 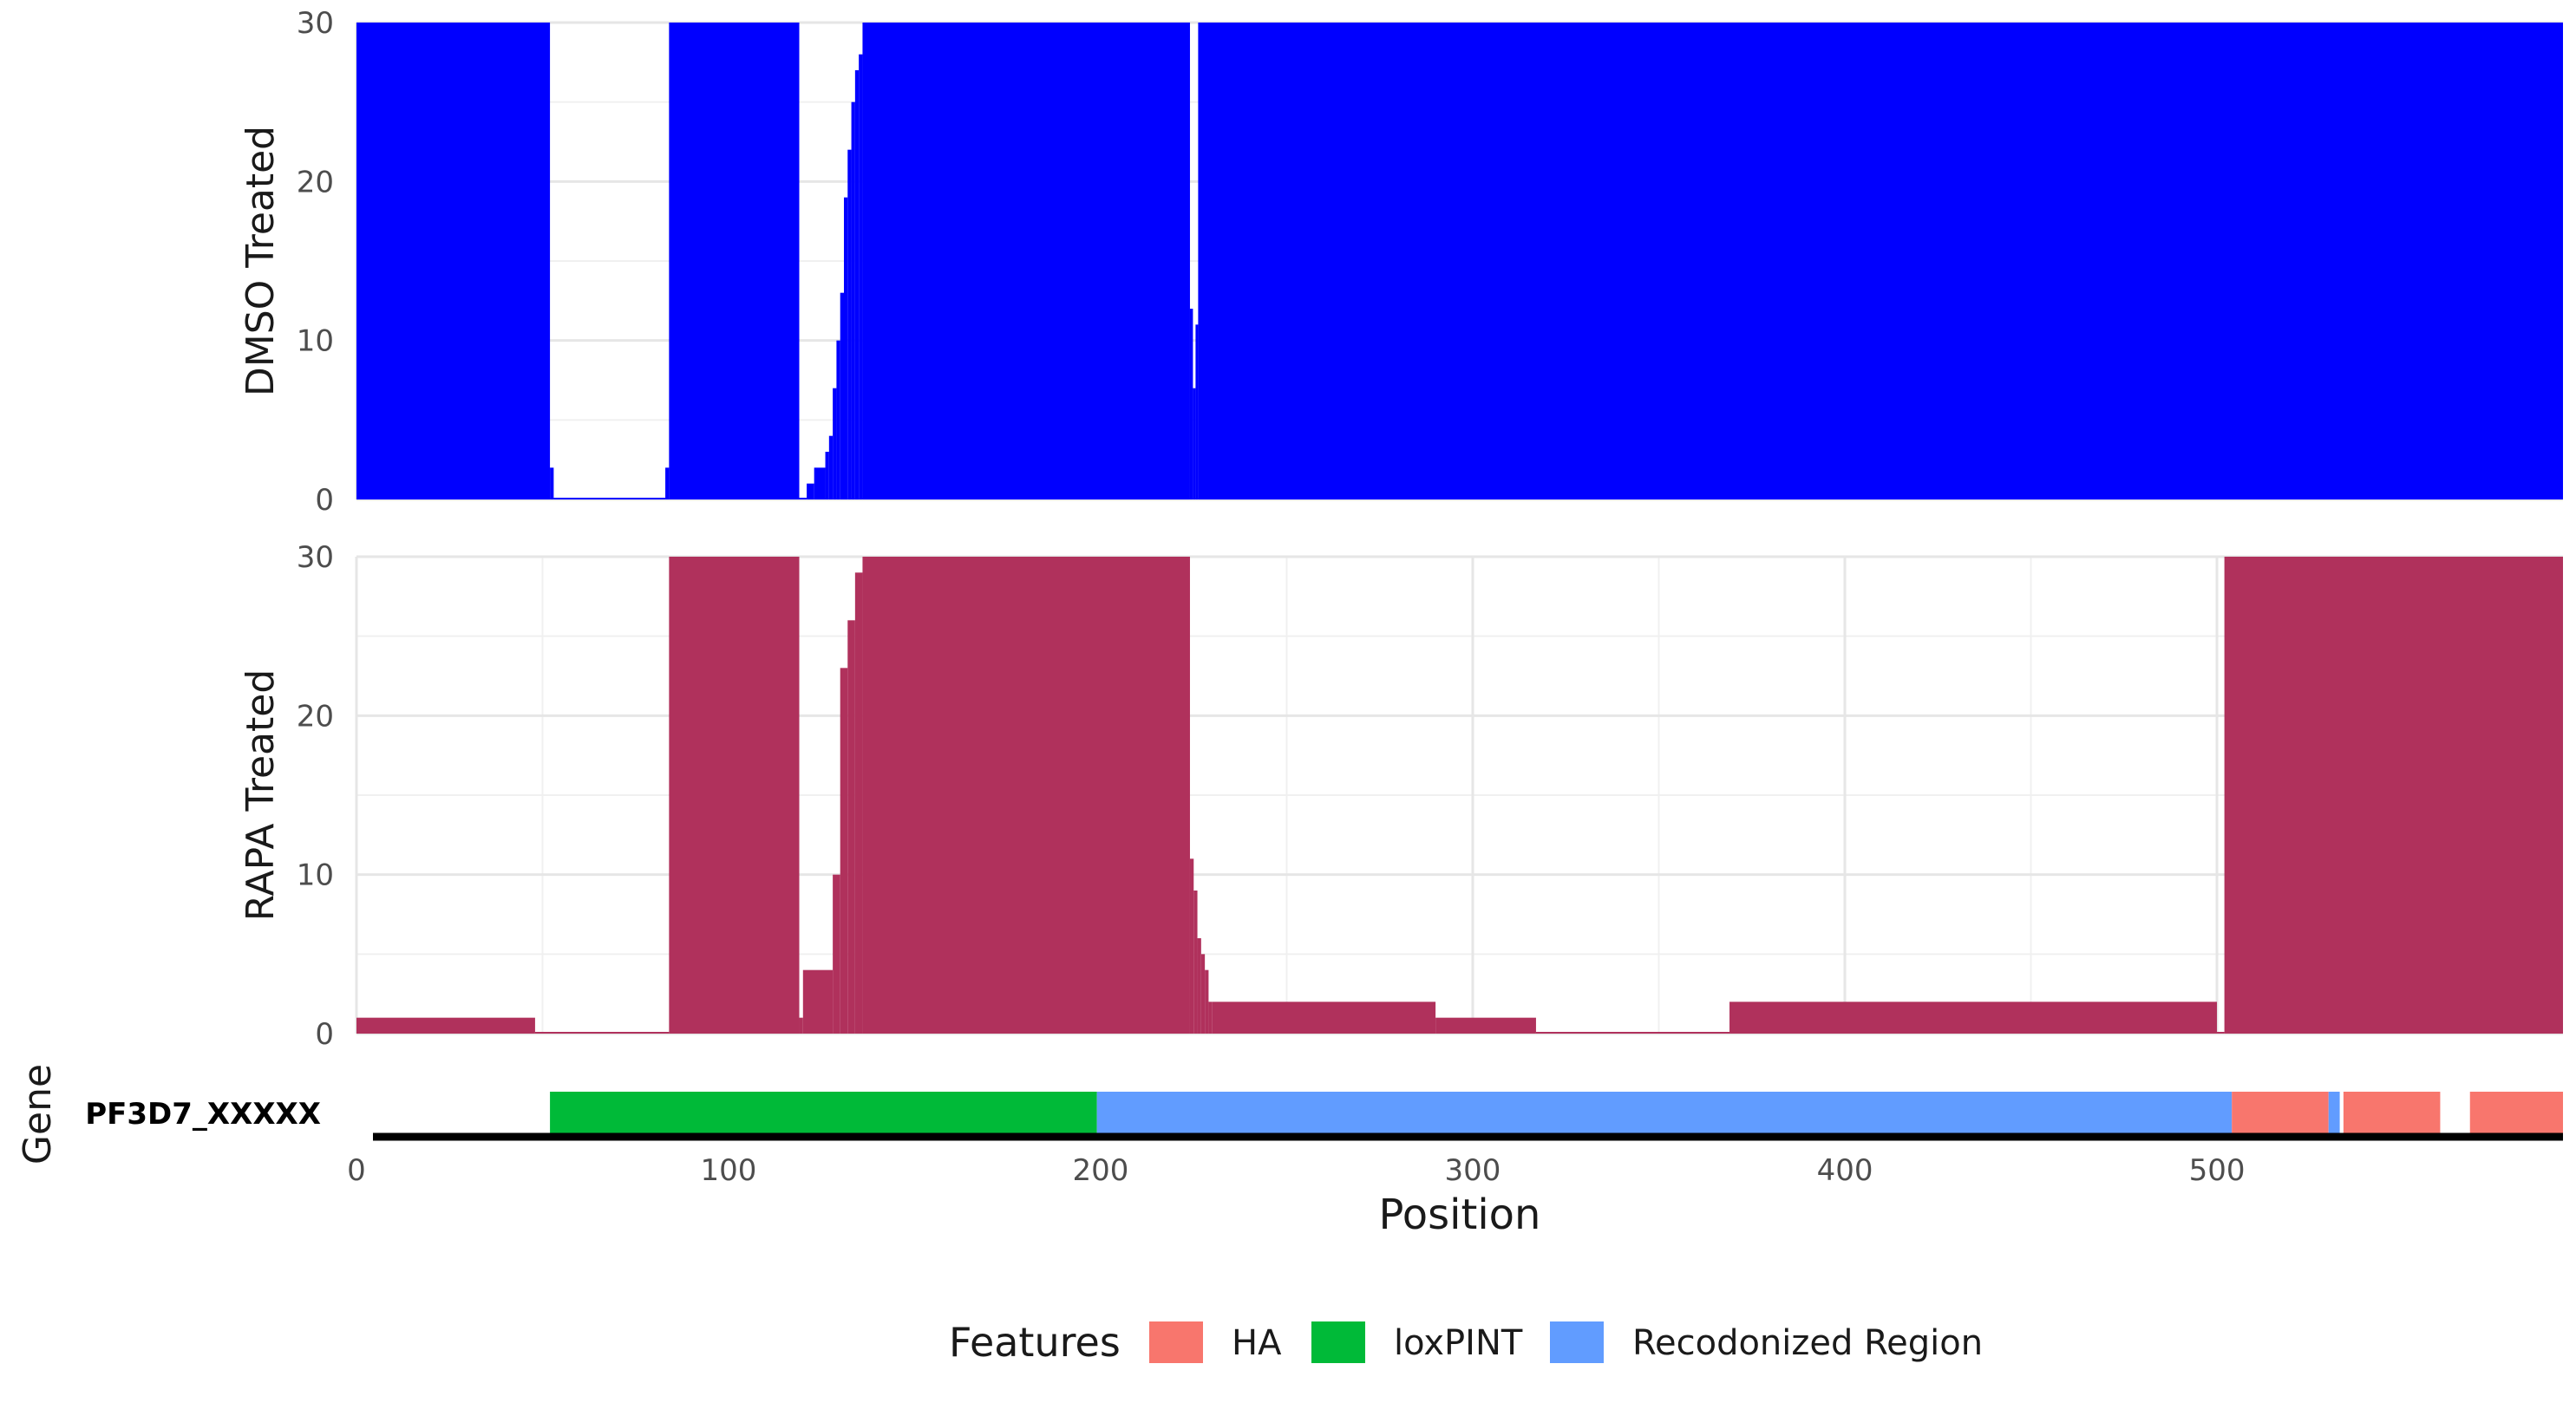 I want to click on x-tick-label: 400, so click(x=1845, y=1170).